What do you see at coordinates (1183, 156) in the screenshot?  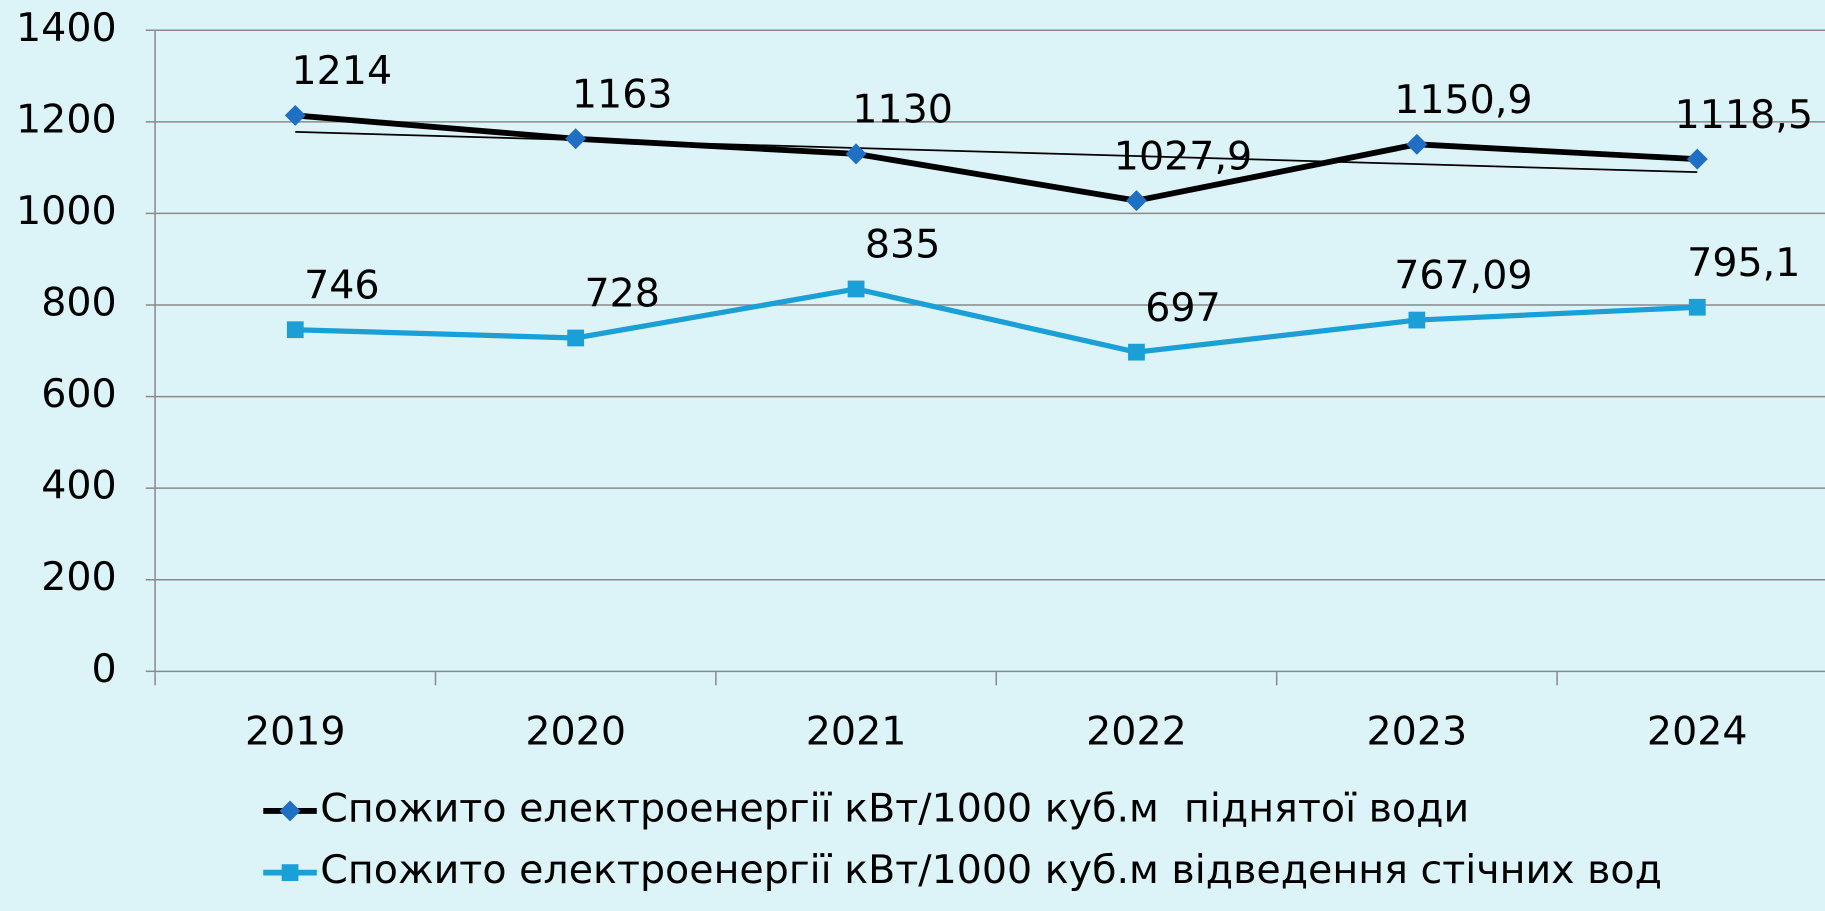 I see `data-label: 1027,9` at bounding box center [1183, 156].